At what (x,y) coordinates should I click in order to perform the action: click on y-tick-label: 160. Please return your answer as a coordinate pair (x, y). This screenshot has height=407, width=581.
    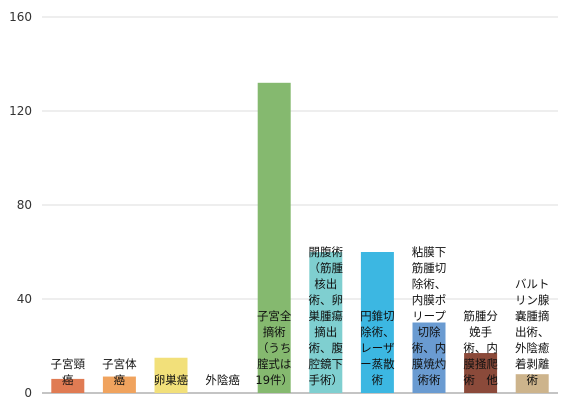
    Looking at the image, I should click on (20, 17).